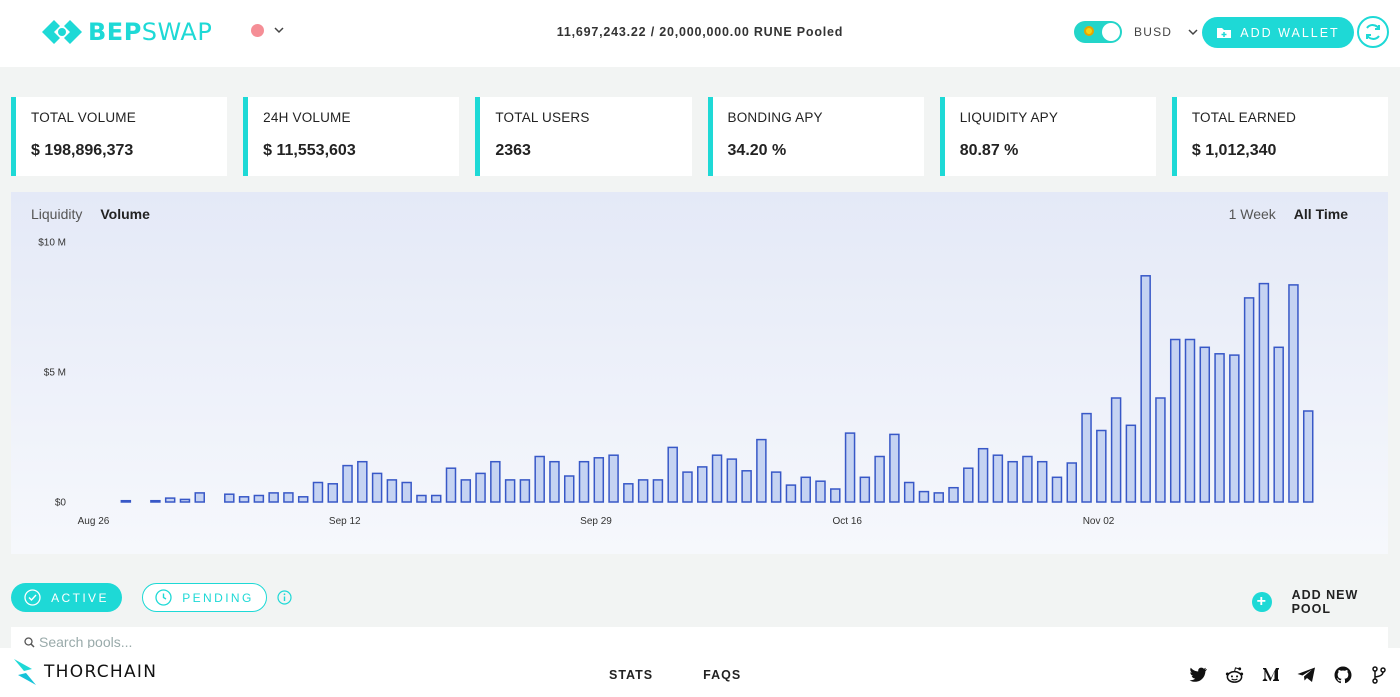  I want to click on add-wallet-button: ADD WALLET, so click(1278, 32).